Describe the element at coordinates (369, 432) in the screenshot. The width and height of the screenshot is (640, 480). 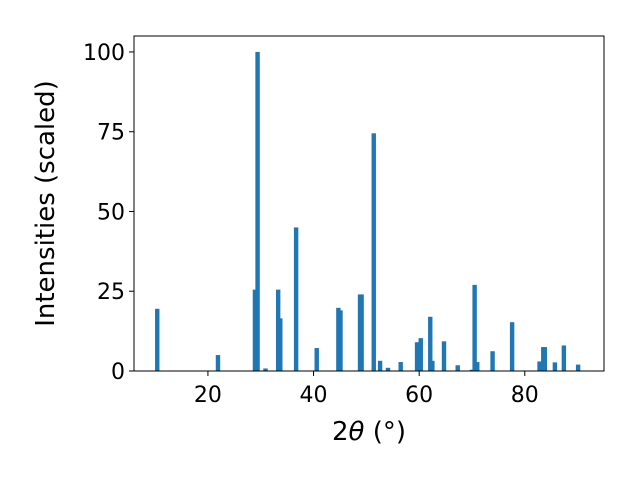
I see `x-axis-label: 2θ (°)` at that location.